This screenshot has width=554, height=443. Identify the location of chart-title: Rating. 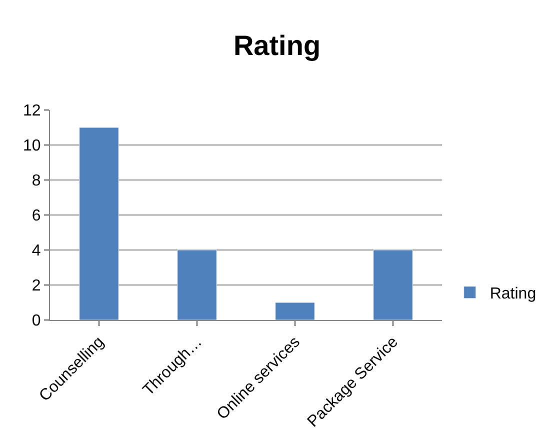
(277, 46).